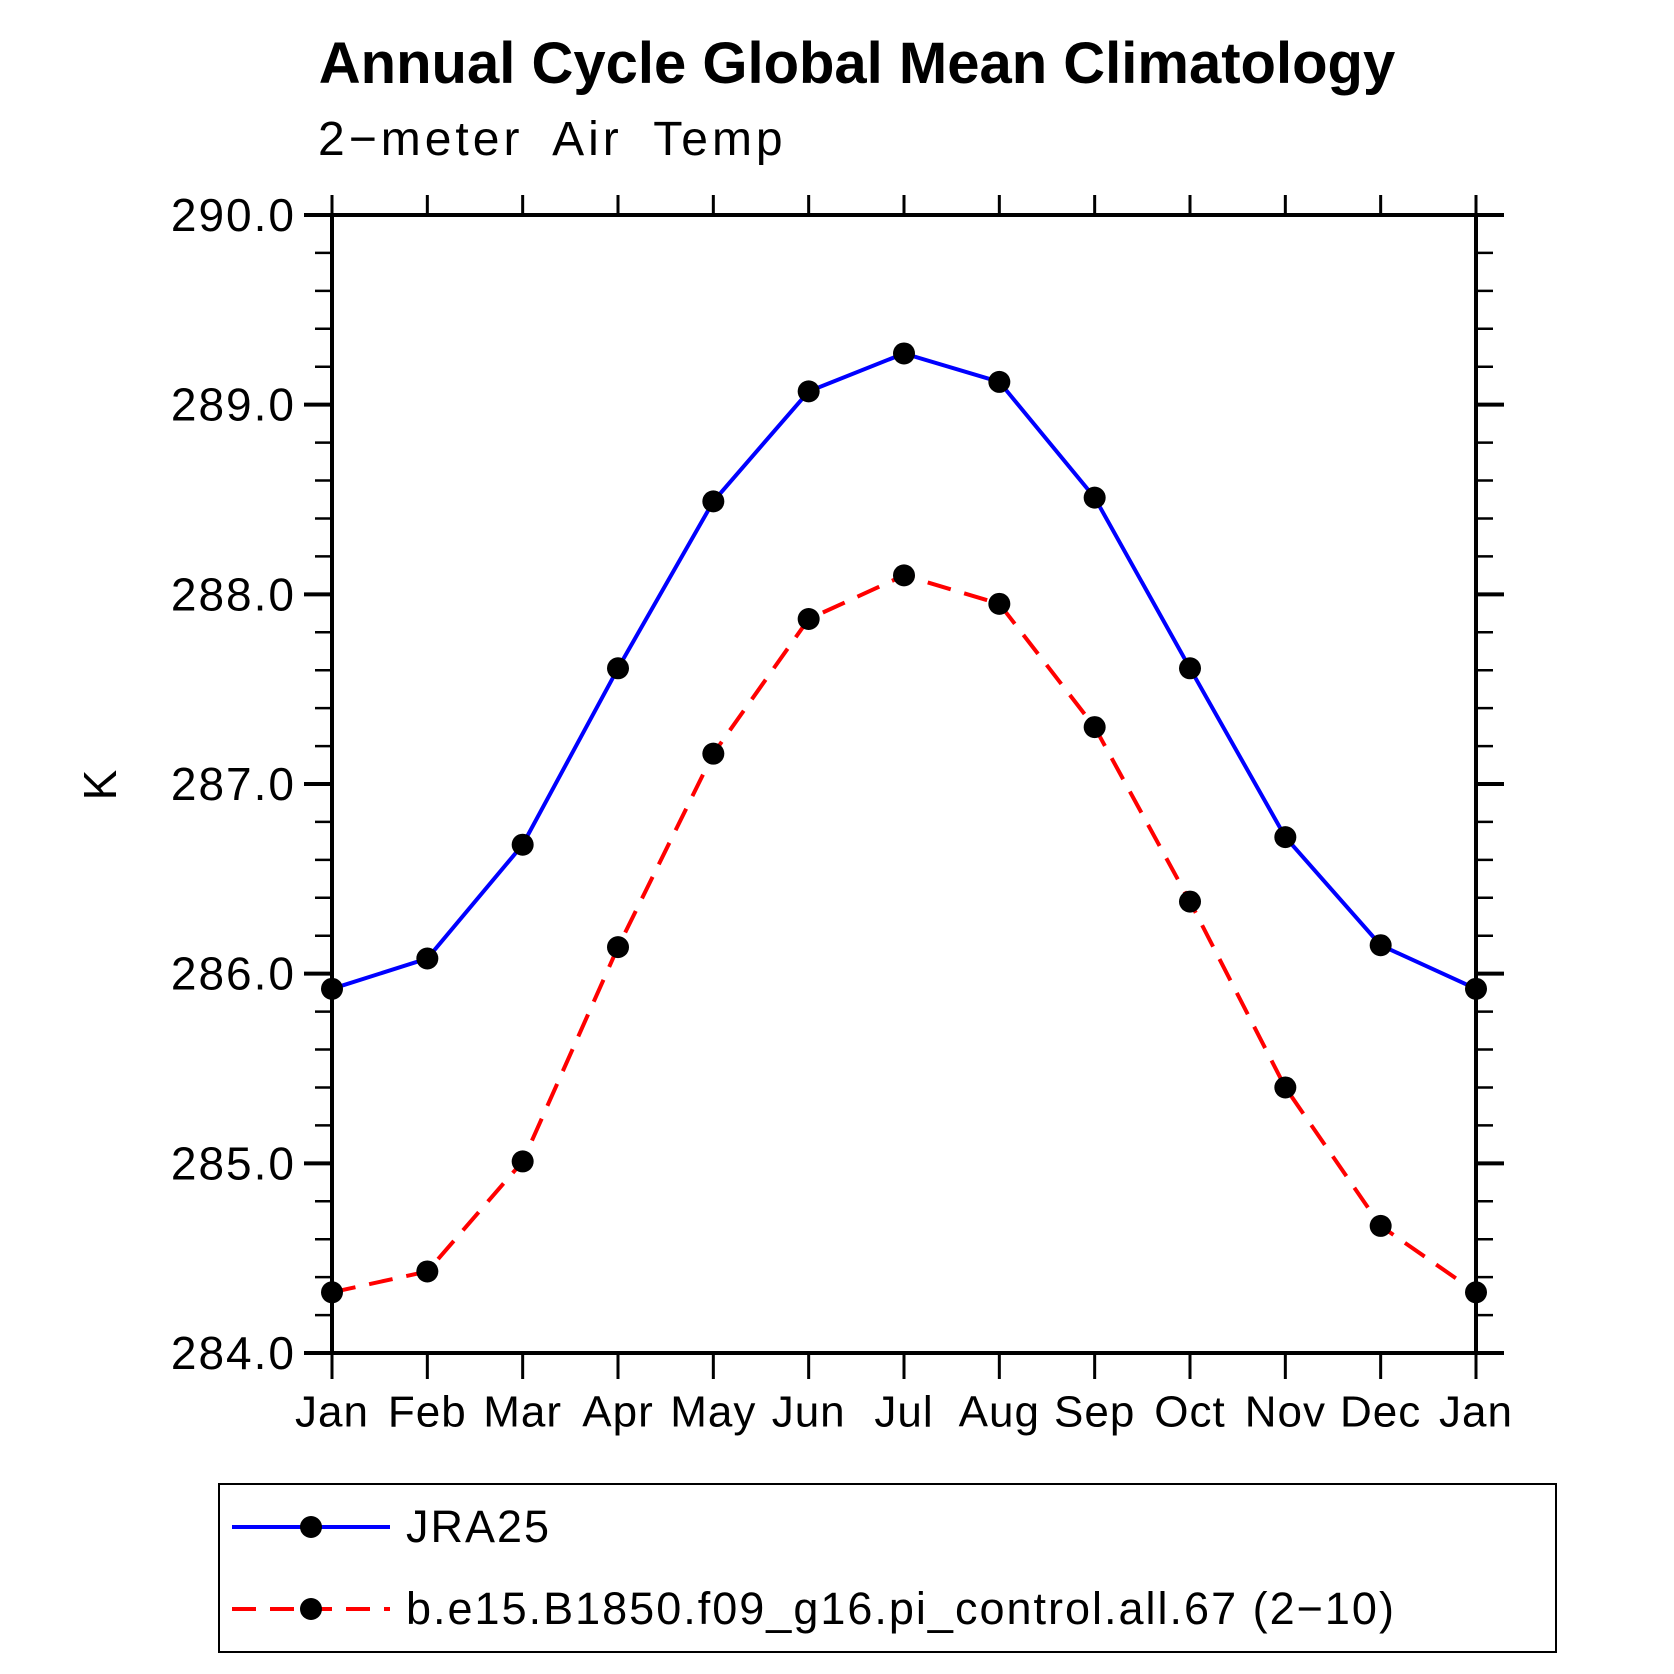 Image resolution: width=1674 pixels, height=1674 pixels. Describe the element at coordinates (1094, 1412) in the screenshot. I see `x-tick-label: Sep` at that location.